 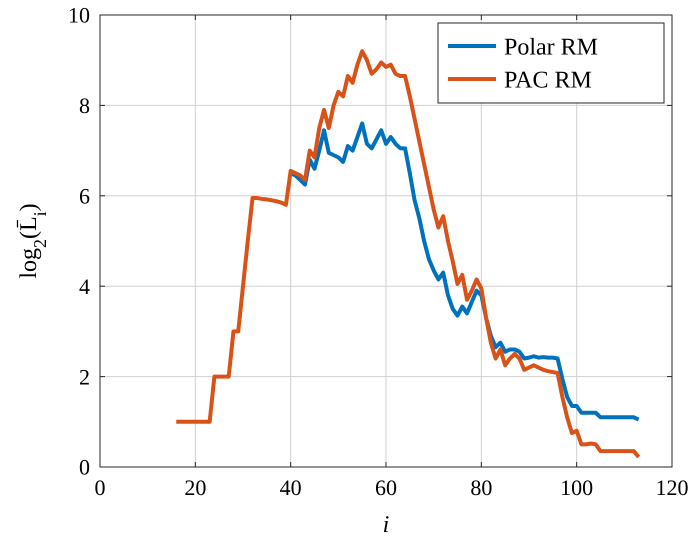 I want to click on x-tick-label: 40, so click(x=291, y=487).